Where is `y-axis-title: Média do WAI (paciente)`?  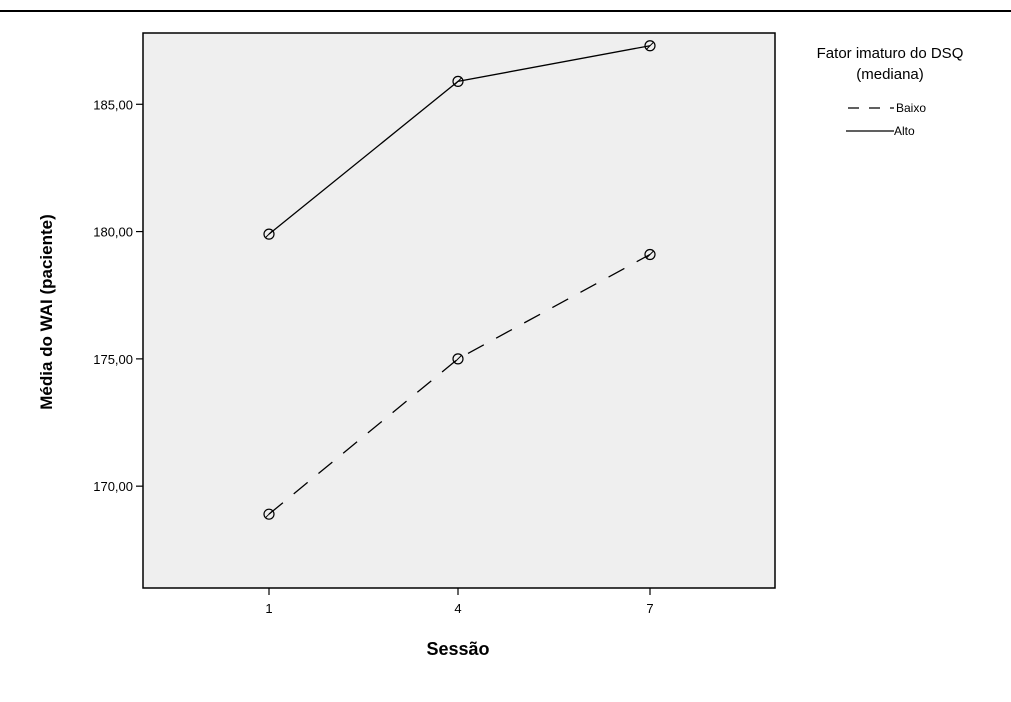 y-axis-title: Média do WAI (paciente) is located at coordinates (46, 312).